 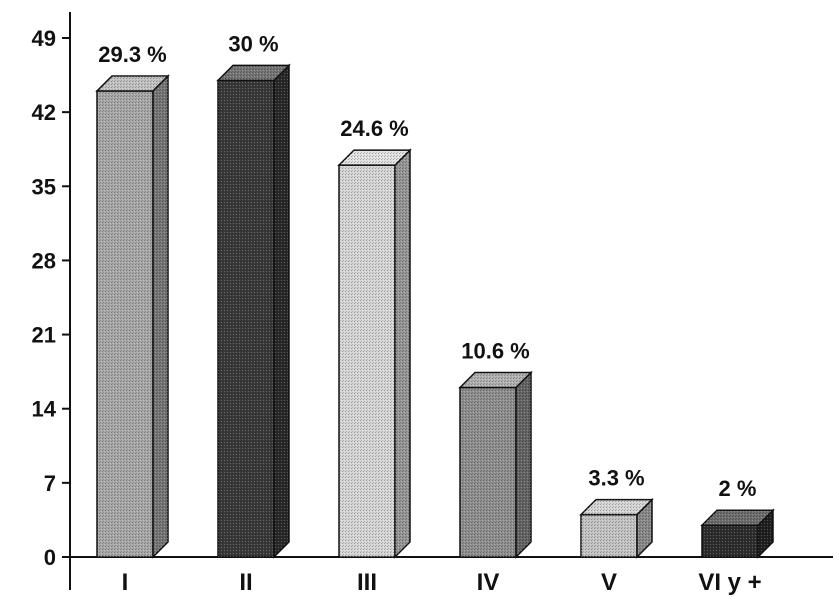 I want to click on data-label: 30 %, so click(x=253, y=43).